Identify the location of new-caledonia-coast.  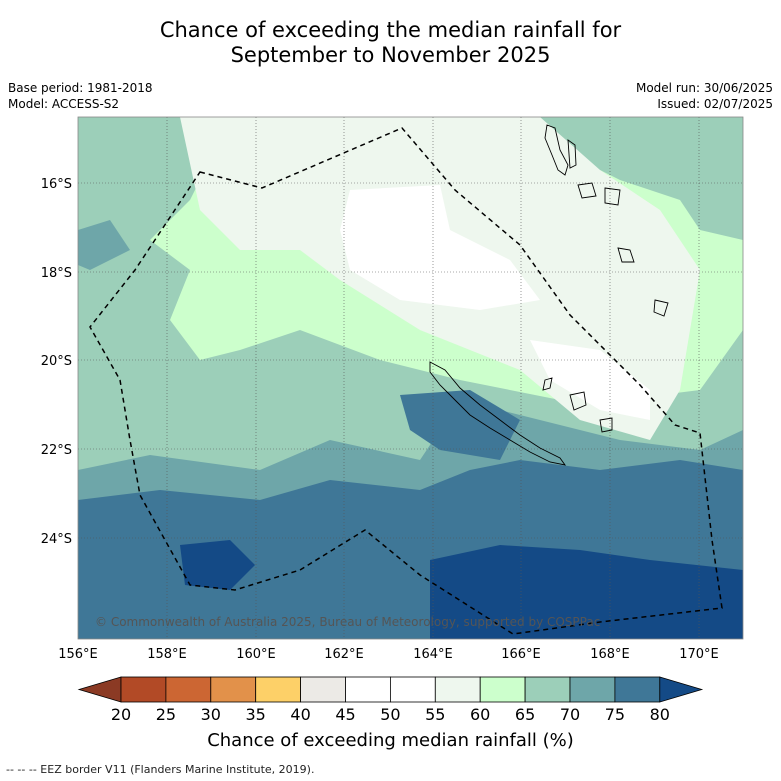
(498, 413).